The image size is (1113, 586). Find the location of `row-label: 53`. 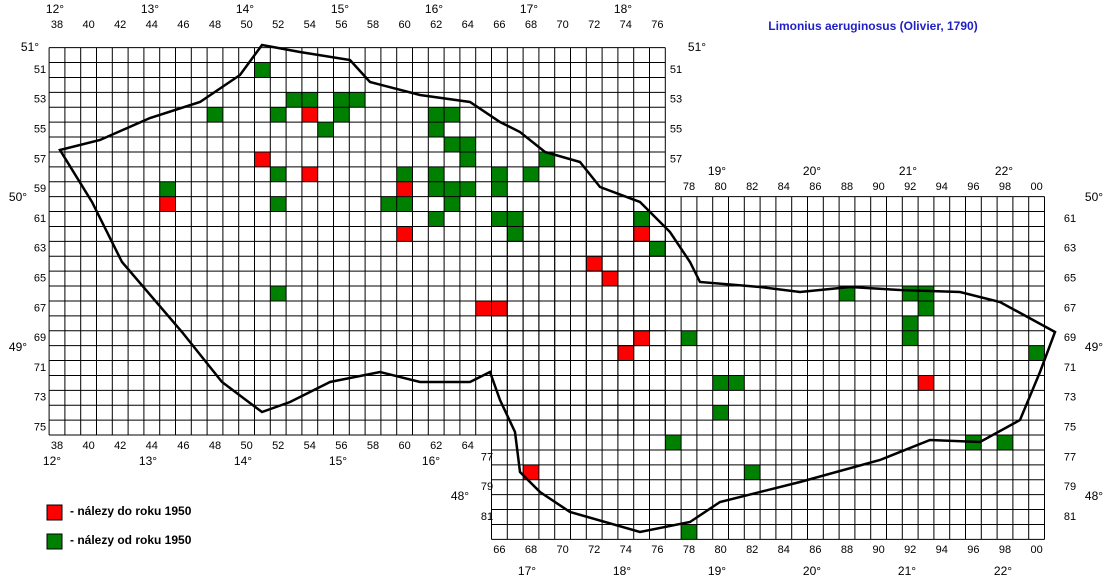

row-label: 53 is located at coordinates (40, 100).